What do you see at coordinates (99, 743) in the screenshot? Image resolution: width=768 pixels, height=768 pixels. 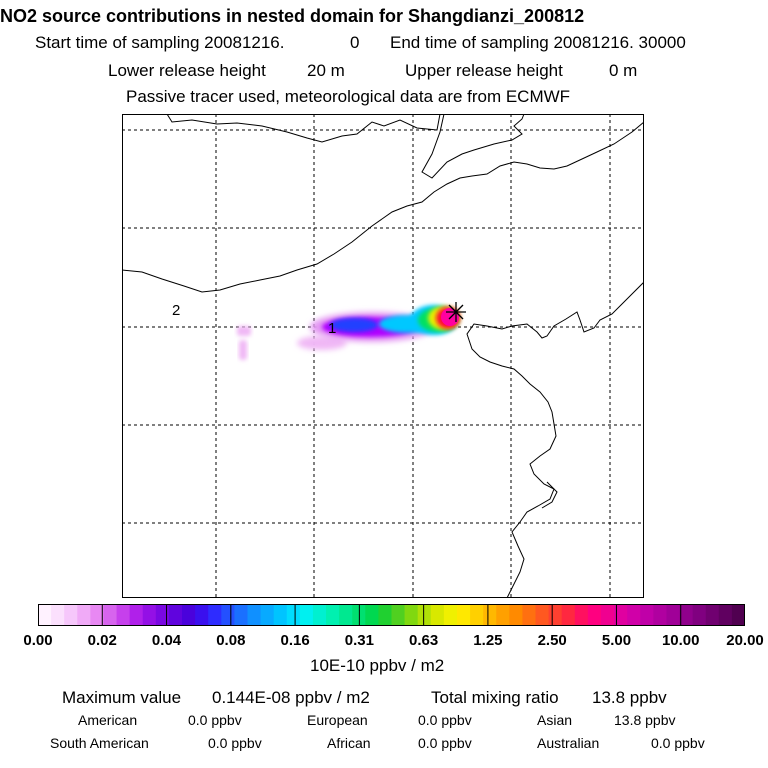 I see `south-american-label: South American` at bounding box center [99, 743].